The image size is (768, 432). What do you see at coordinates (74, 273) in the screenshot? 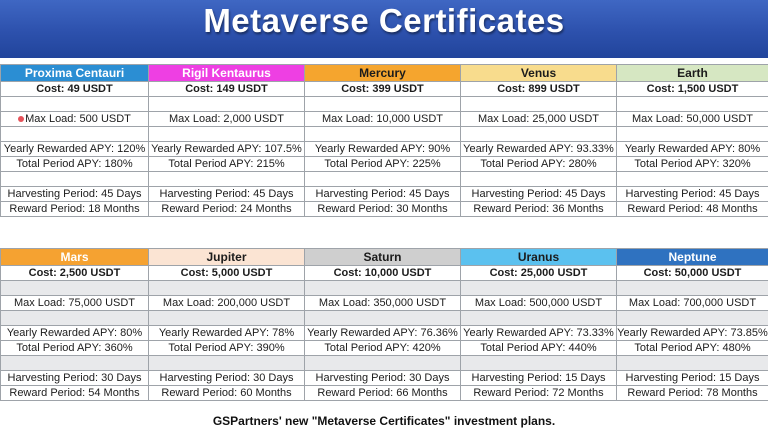
I see `cost-cell: Cost: 2,500 USDT` at bounding box center [74, 273].